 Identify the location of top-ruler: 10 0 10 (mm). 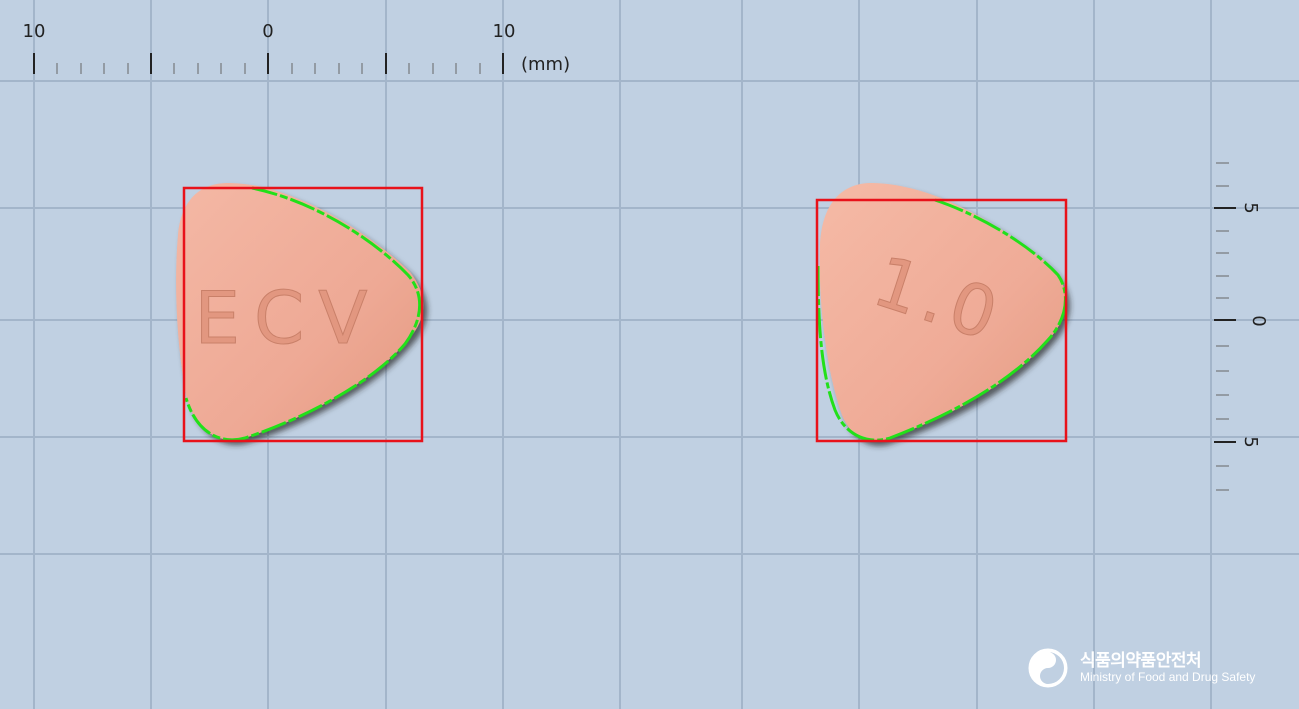
(297, 48).